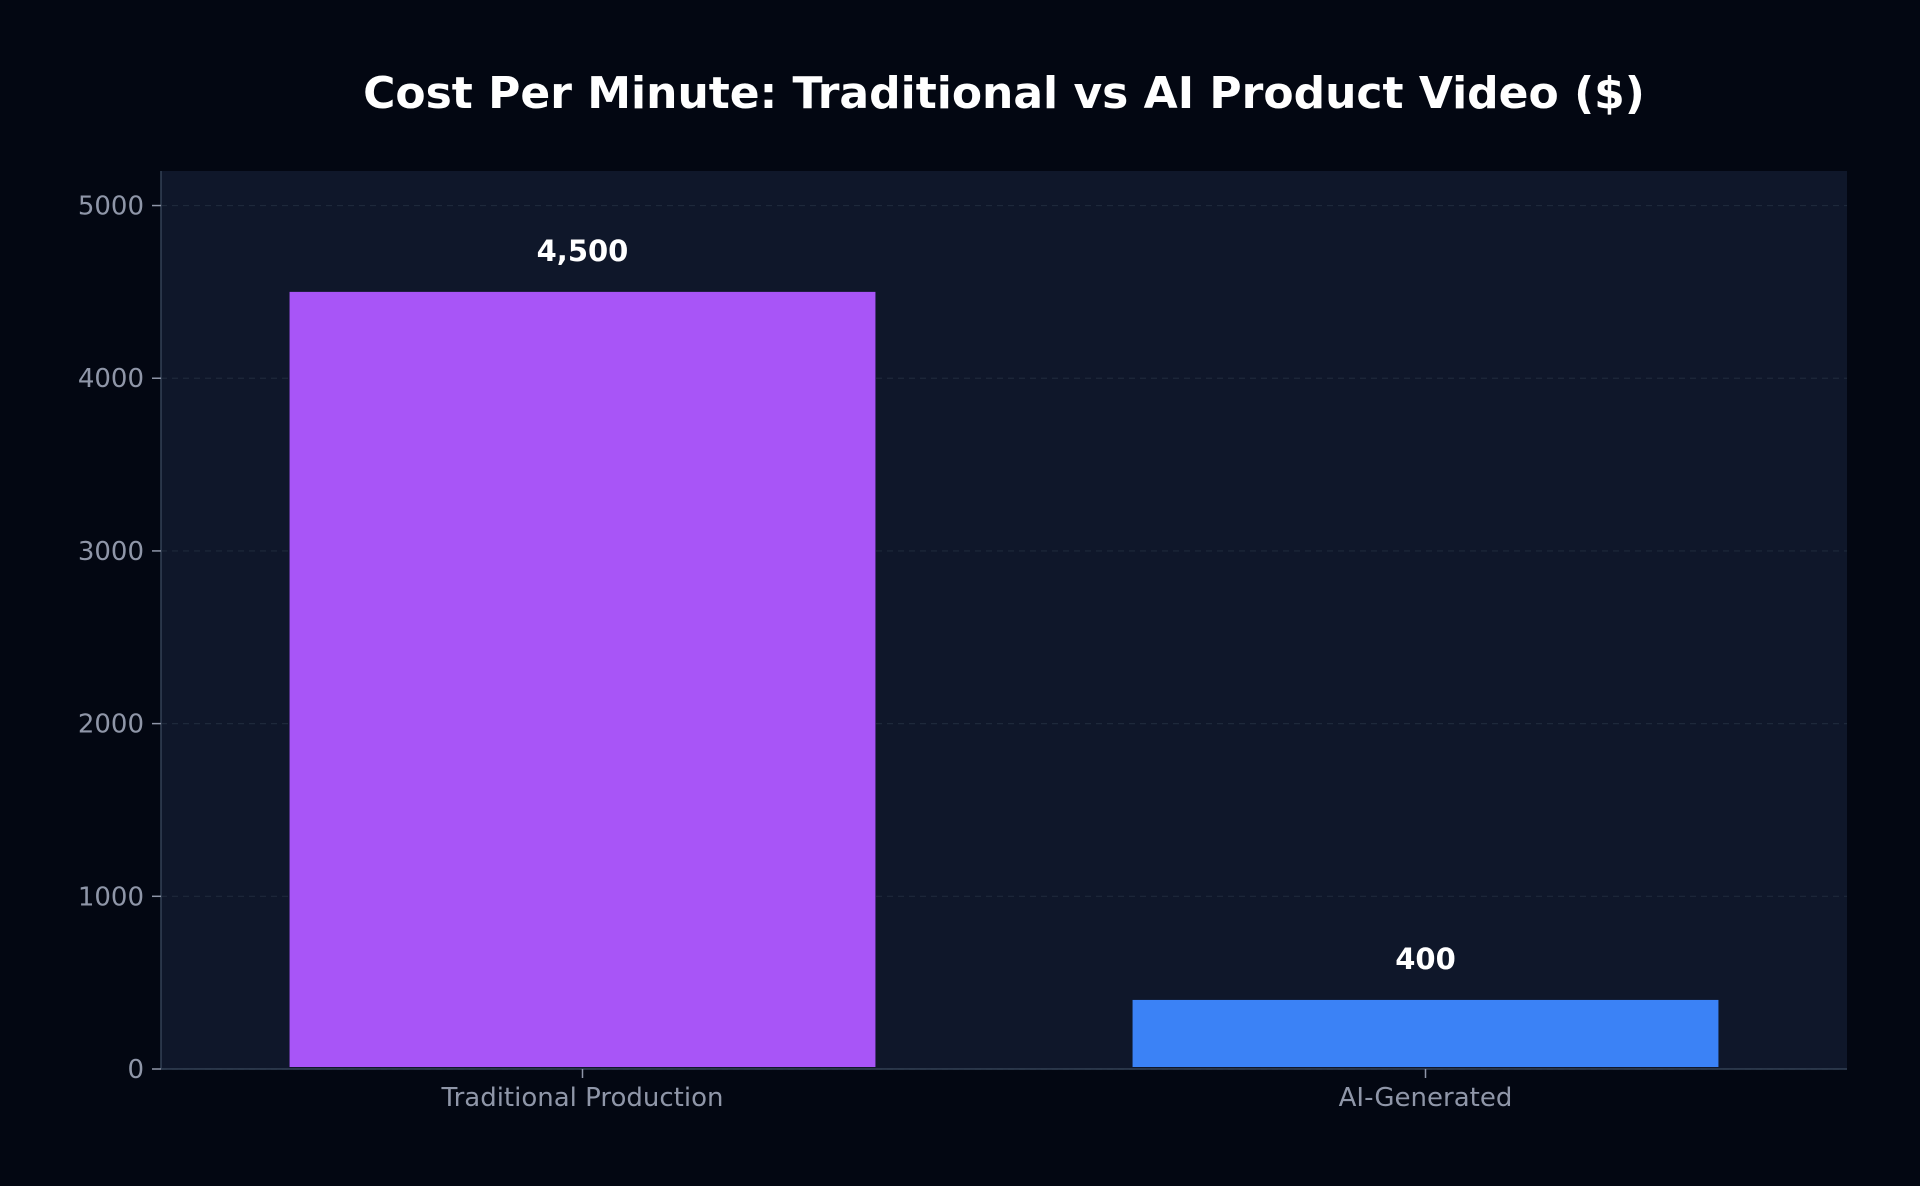  I want to click on y-tick-label: 1000, so click(111, 897).